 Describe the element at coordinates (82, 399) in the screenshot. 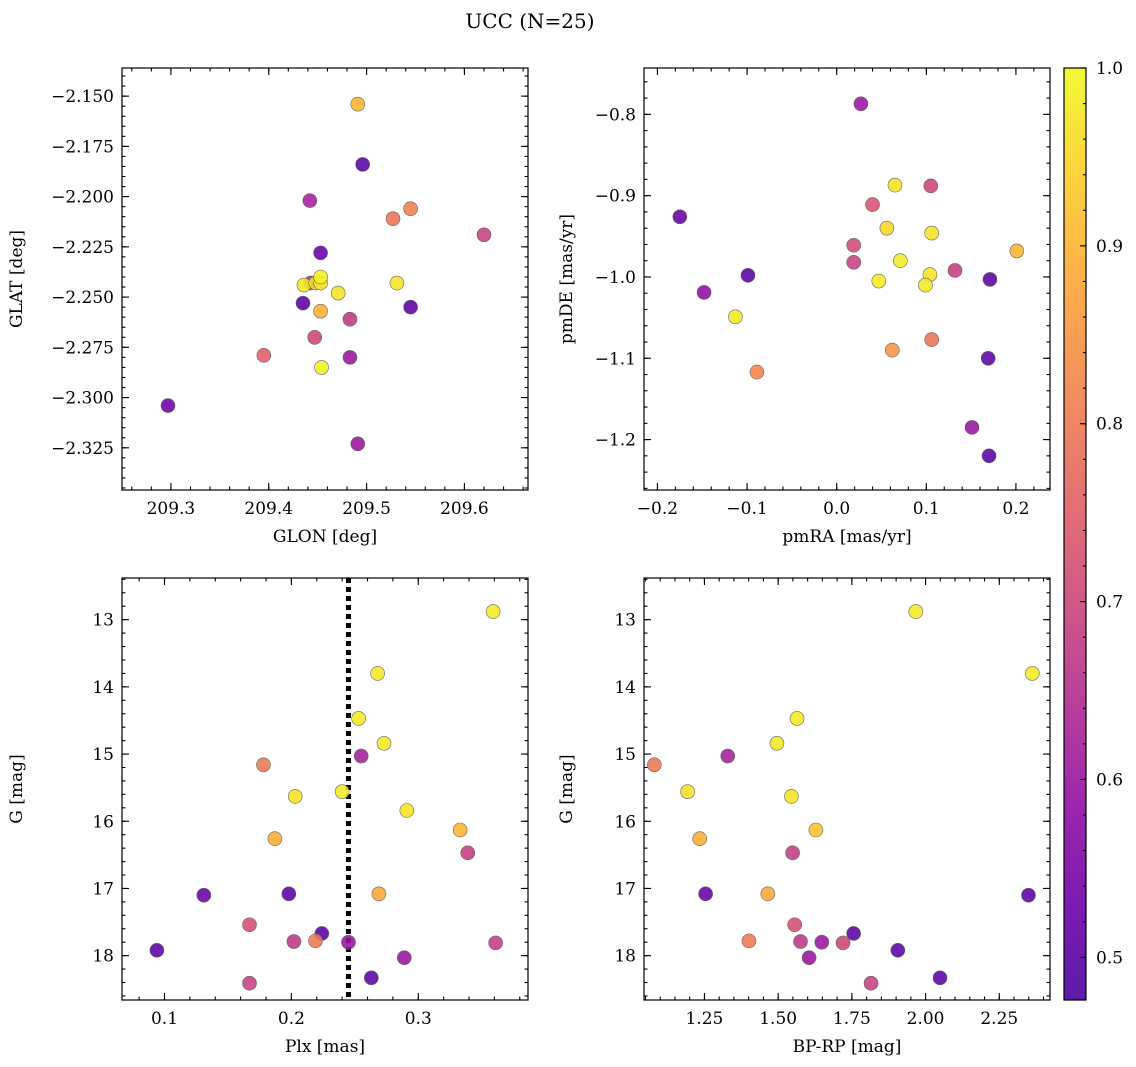

I see `y-tick-label: −2.300` at that location.